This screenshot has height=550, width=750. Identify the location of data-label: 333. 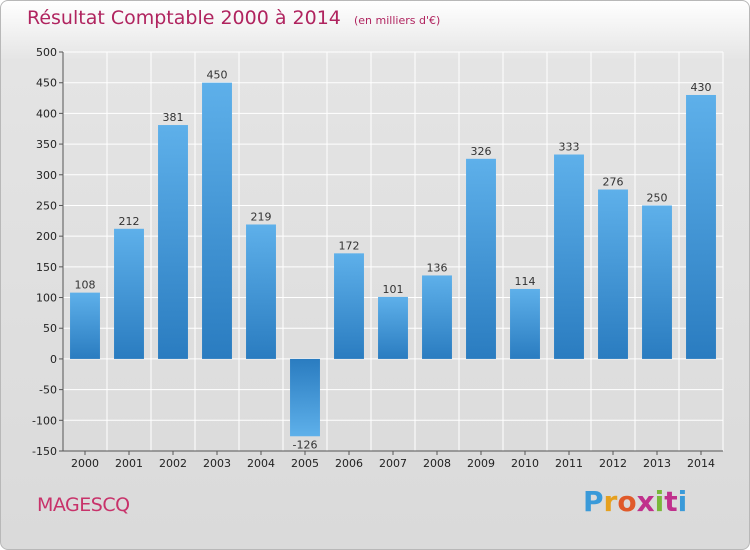
(569, 147).